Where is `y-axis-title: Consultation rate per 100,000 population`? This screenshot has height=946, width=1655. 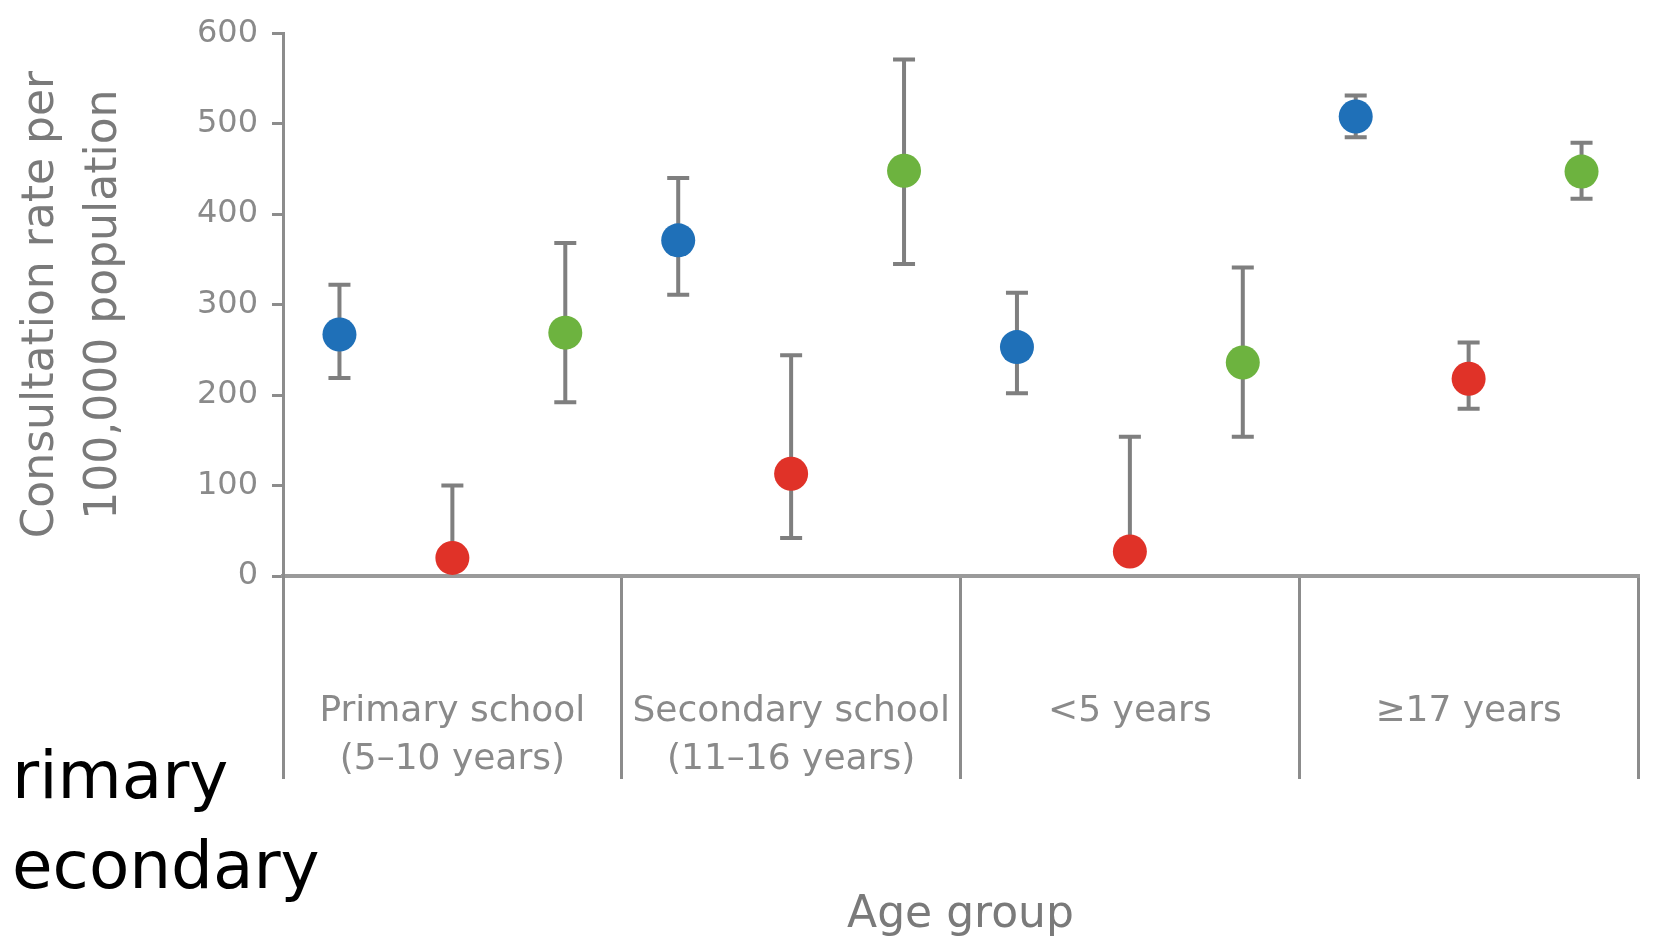 y-axis-title: Consultation rate per 100,000 population is located at coordinates (68, 304).